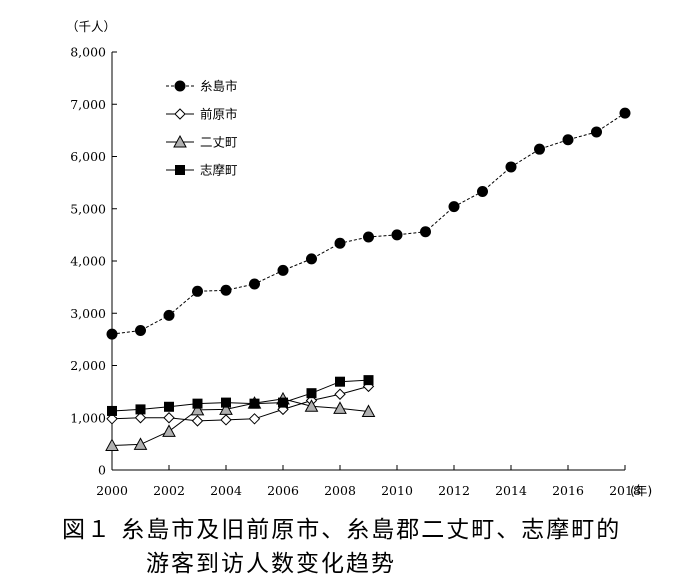  I want to click on x-axis-unit: (年), so click(641, 490).